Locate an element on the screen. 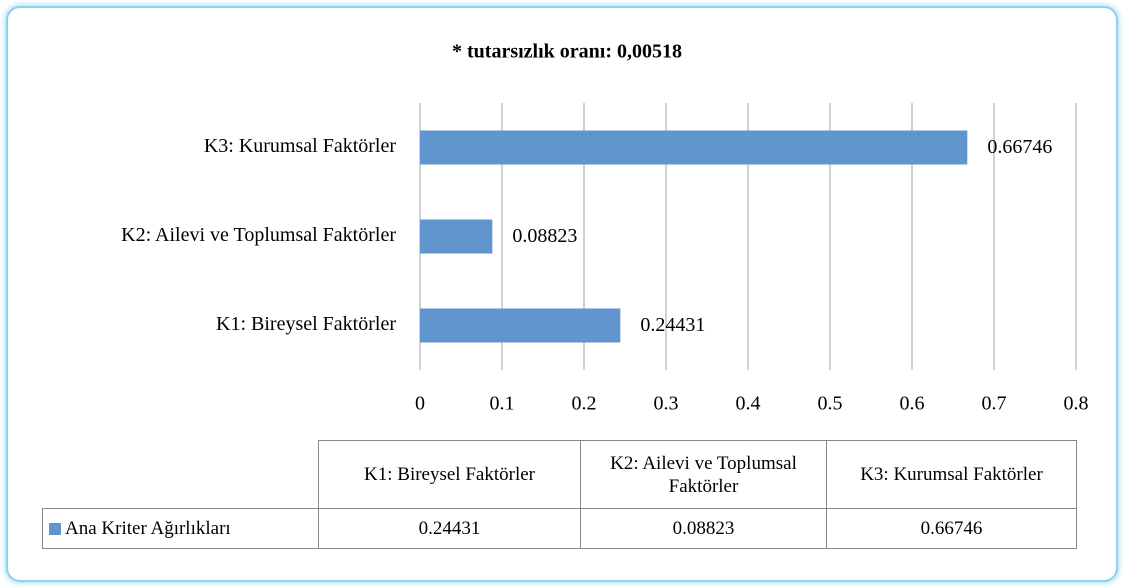  data-label: 0.08823 is located at coordinates (544, 236).